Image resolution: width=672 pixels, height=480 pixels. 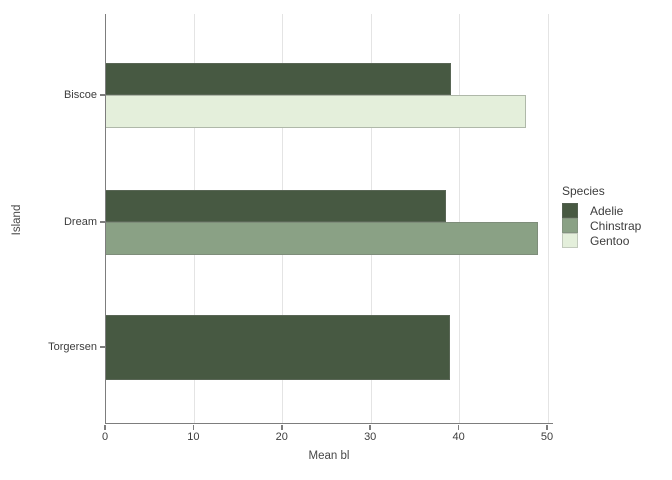 I want to click on legend-item-gentoo: Gentoo, so click(x=601, y=240).